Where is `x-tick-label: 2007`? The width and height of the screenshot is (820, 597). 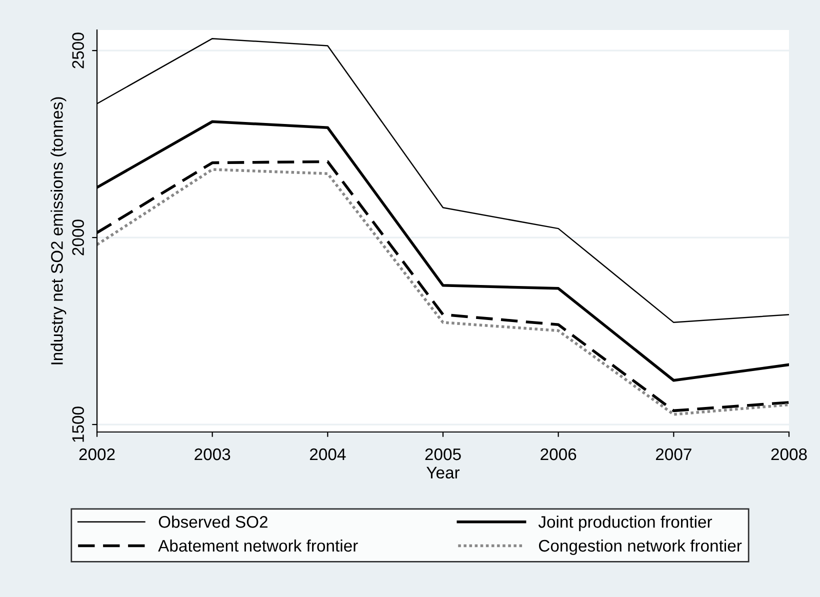 x-tick-label: 2007 is located at coordinates (674, 454).